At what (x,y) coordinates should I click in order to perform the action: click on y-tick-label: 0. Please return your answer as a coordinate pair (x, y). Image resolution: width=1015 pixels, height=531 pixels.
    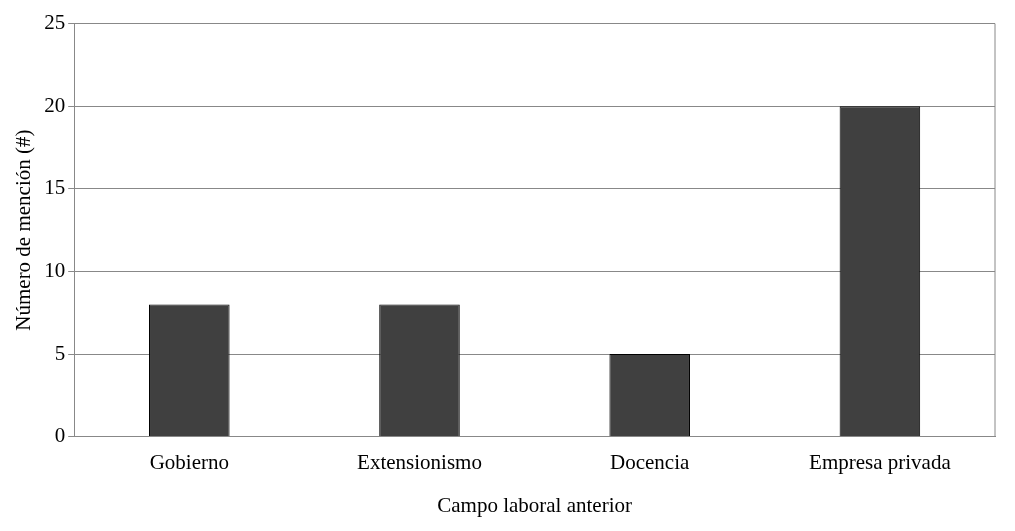
    Looking at the image, I should click on (60, 435).